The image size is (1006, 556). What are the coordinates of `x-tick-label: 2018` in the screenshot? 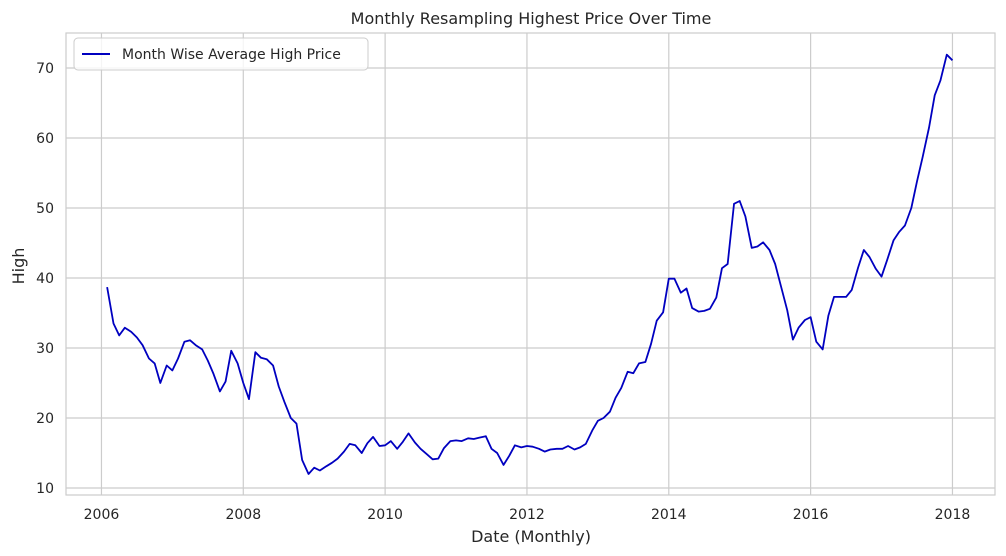 It's located at (953, 515).